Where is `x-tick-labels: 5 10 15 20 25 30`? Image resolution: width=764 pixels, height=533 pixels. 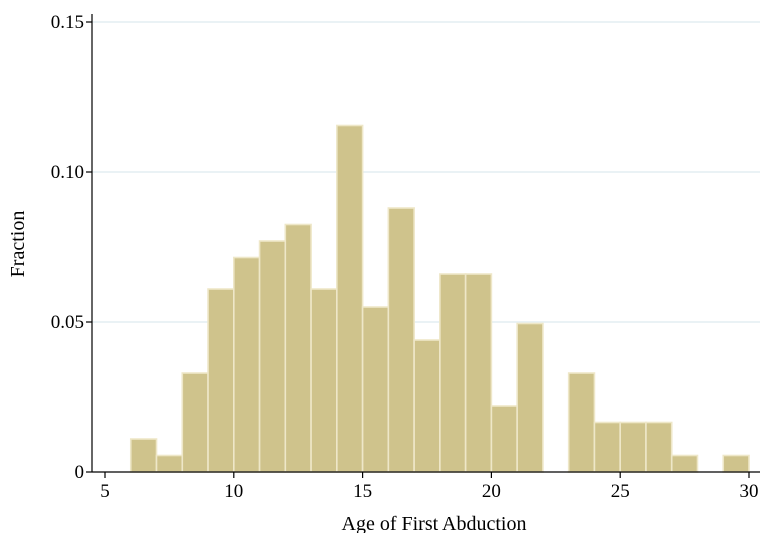 x-tick-labels: 5 10 15 20 25 30 is located at coordinates (429, 491).